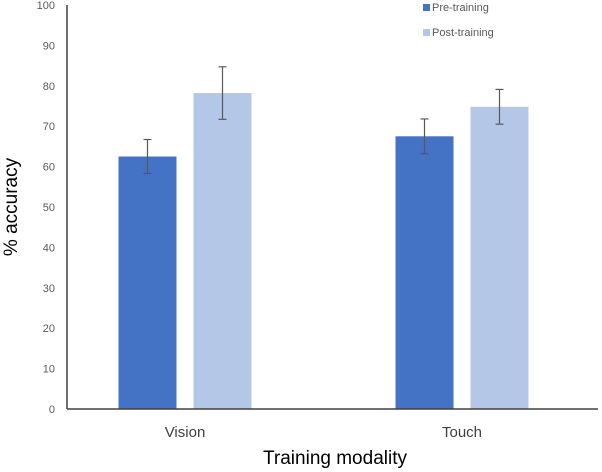 The width and height of the screenshot is (602, 472). I want to click on y-tick-label: 40, so click(49, 248).